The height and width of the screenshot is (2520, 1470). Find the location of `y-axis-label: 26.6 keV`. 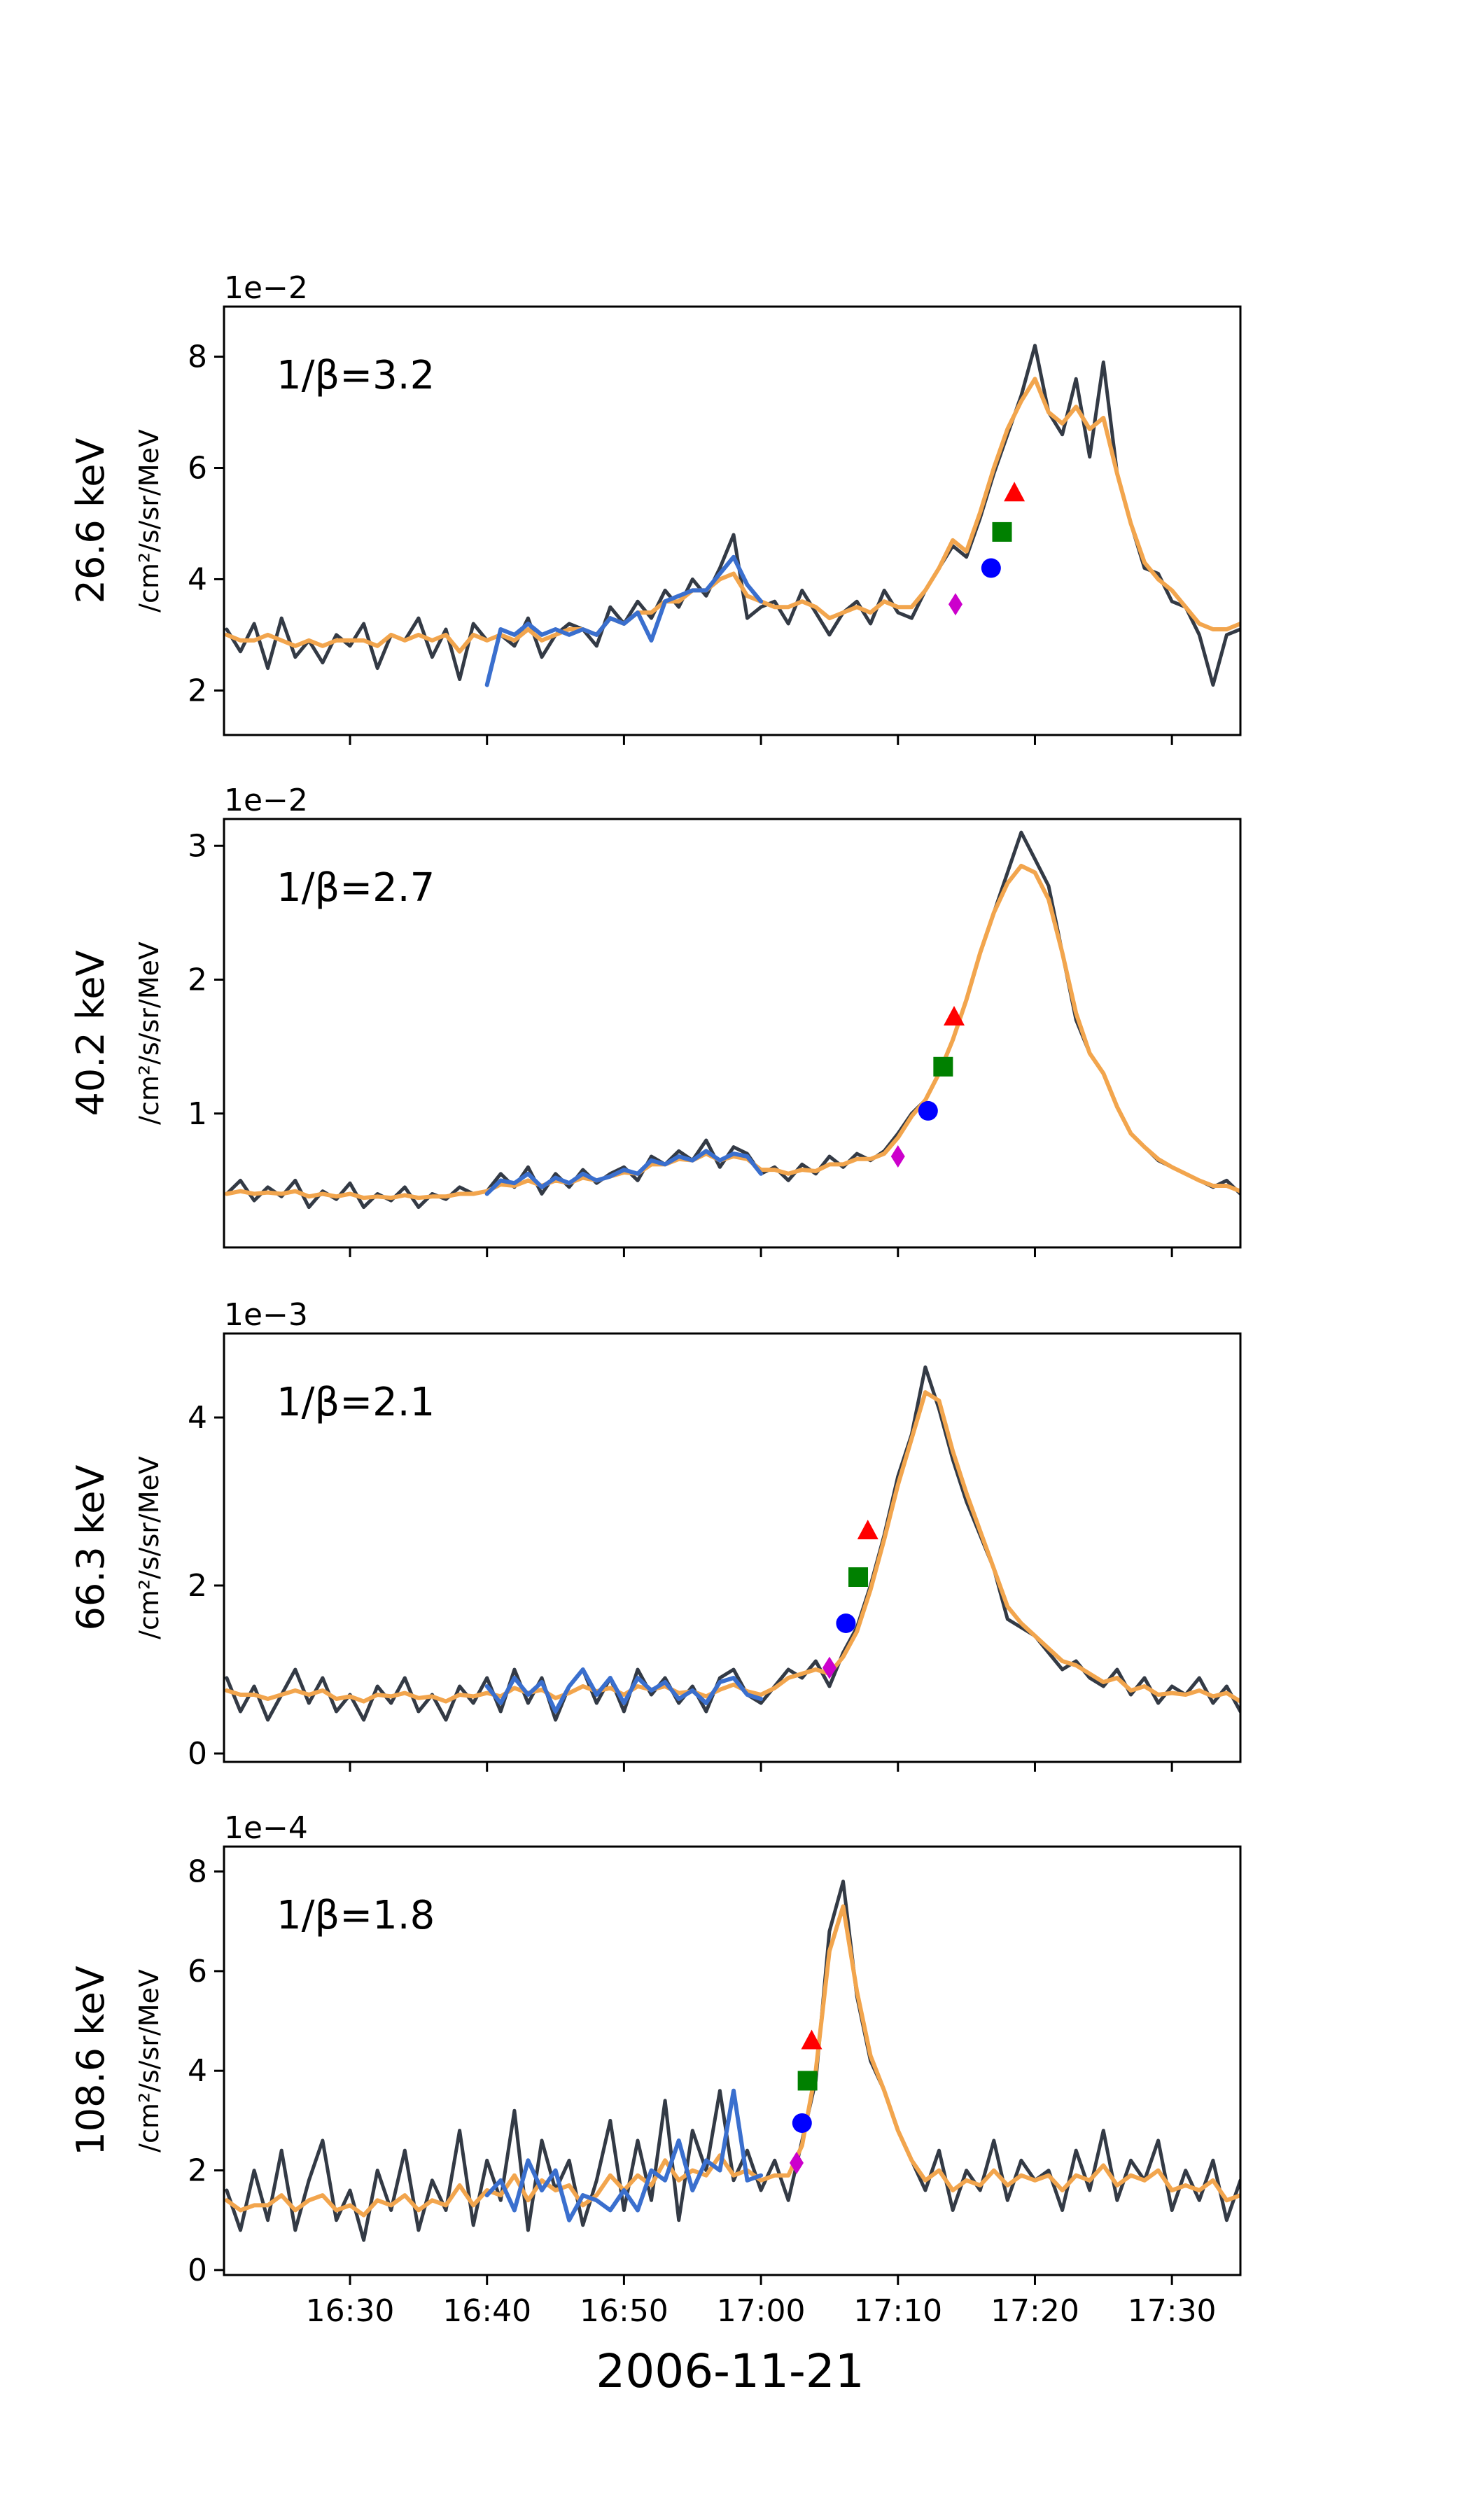

y-axis-label: 26.6 keV is located at coordinates (91, 520).